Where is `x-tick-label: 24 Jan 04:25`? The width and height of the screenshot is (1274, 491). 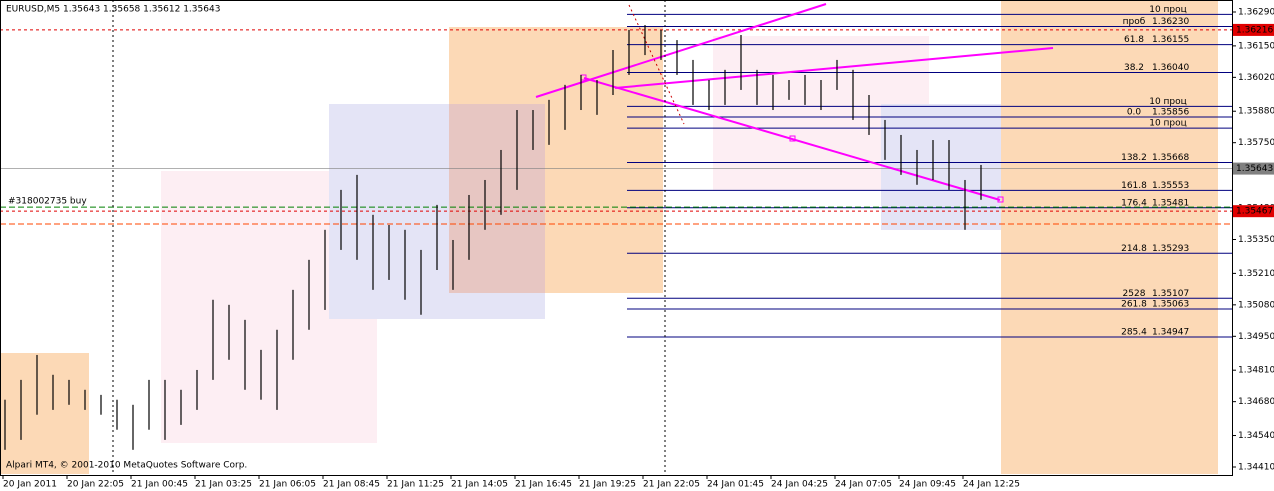 x-tick-label: 24 Jan 04:25 is located at coordinates (799, 485).